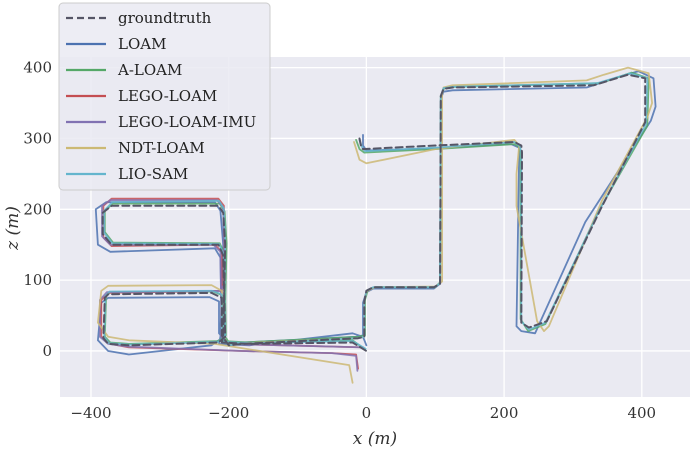 The height and width of the screenshot is (449, 692). I want to click on x-tick-label: −400, so click(90, 413).